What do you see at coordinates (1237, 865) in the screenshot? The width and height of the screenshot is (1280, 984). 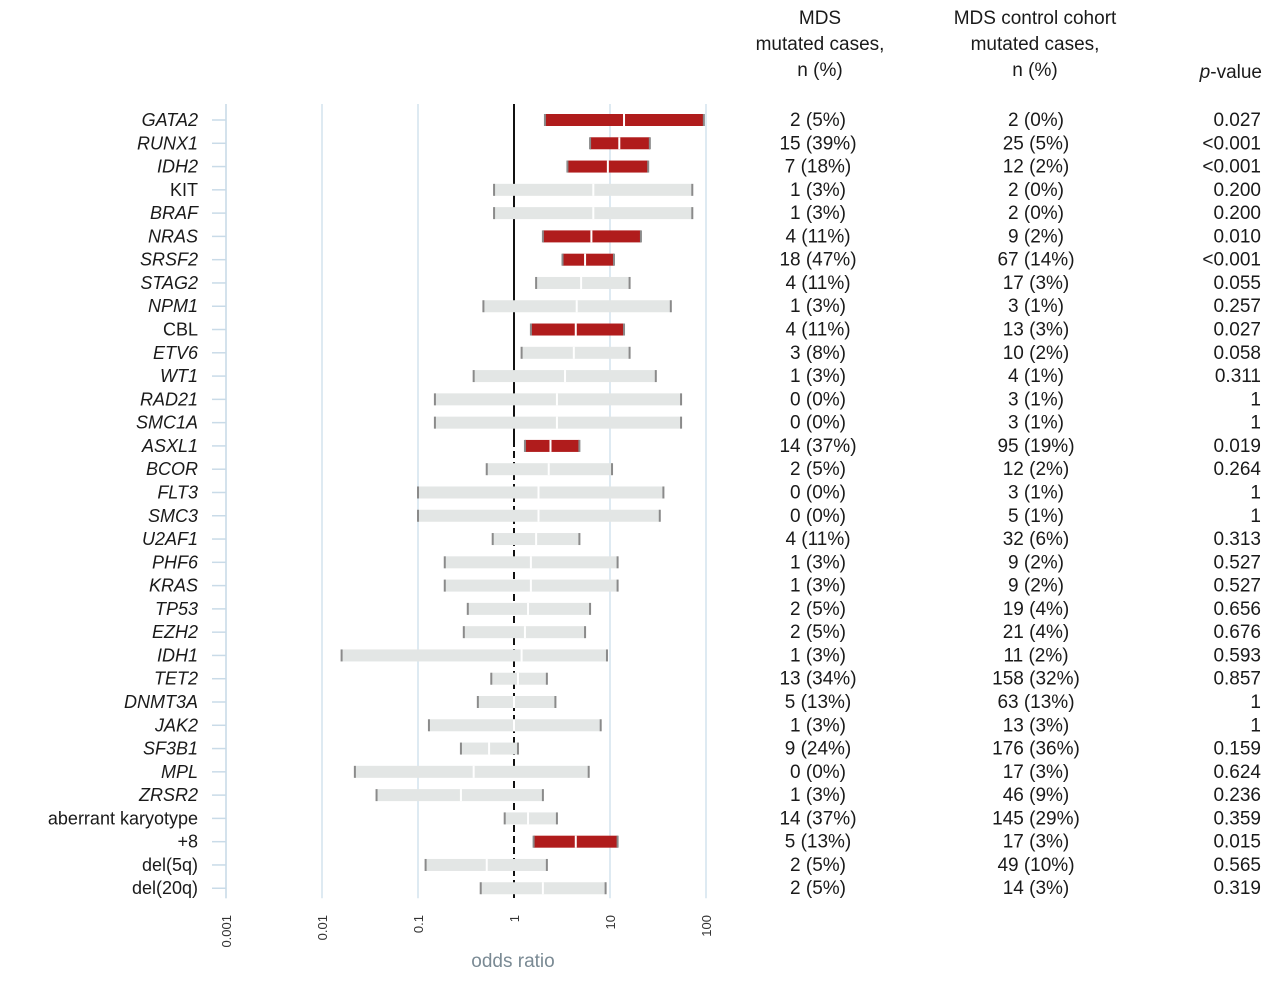 I see `p-value-del(5q): 0.565` at bounding box center [1237, 865].